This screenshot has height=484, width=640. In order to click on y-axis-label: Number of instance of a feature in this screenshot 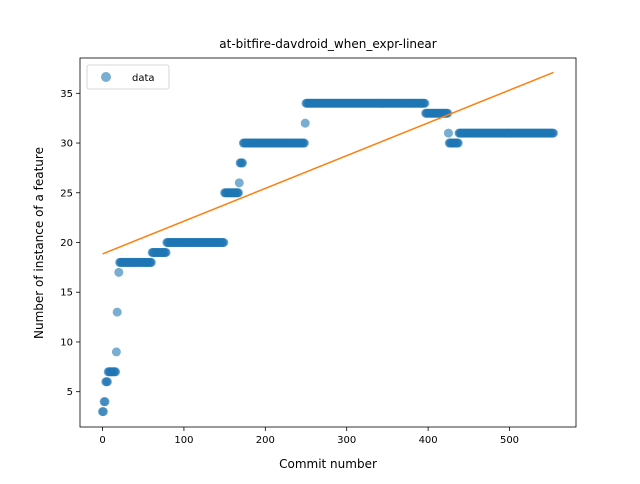, I will do `click(39, 243)`.